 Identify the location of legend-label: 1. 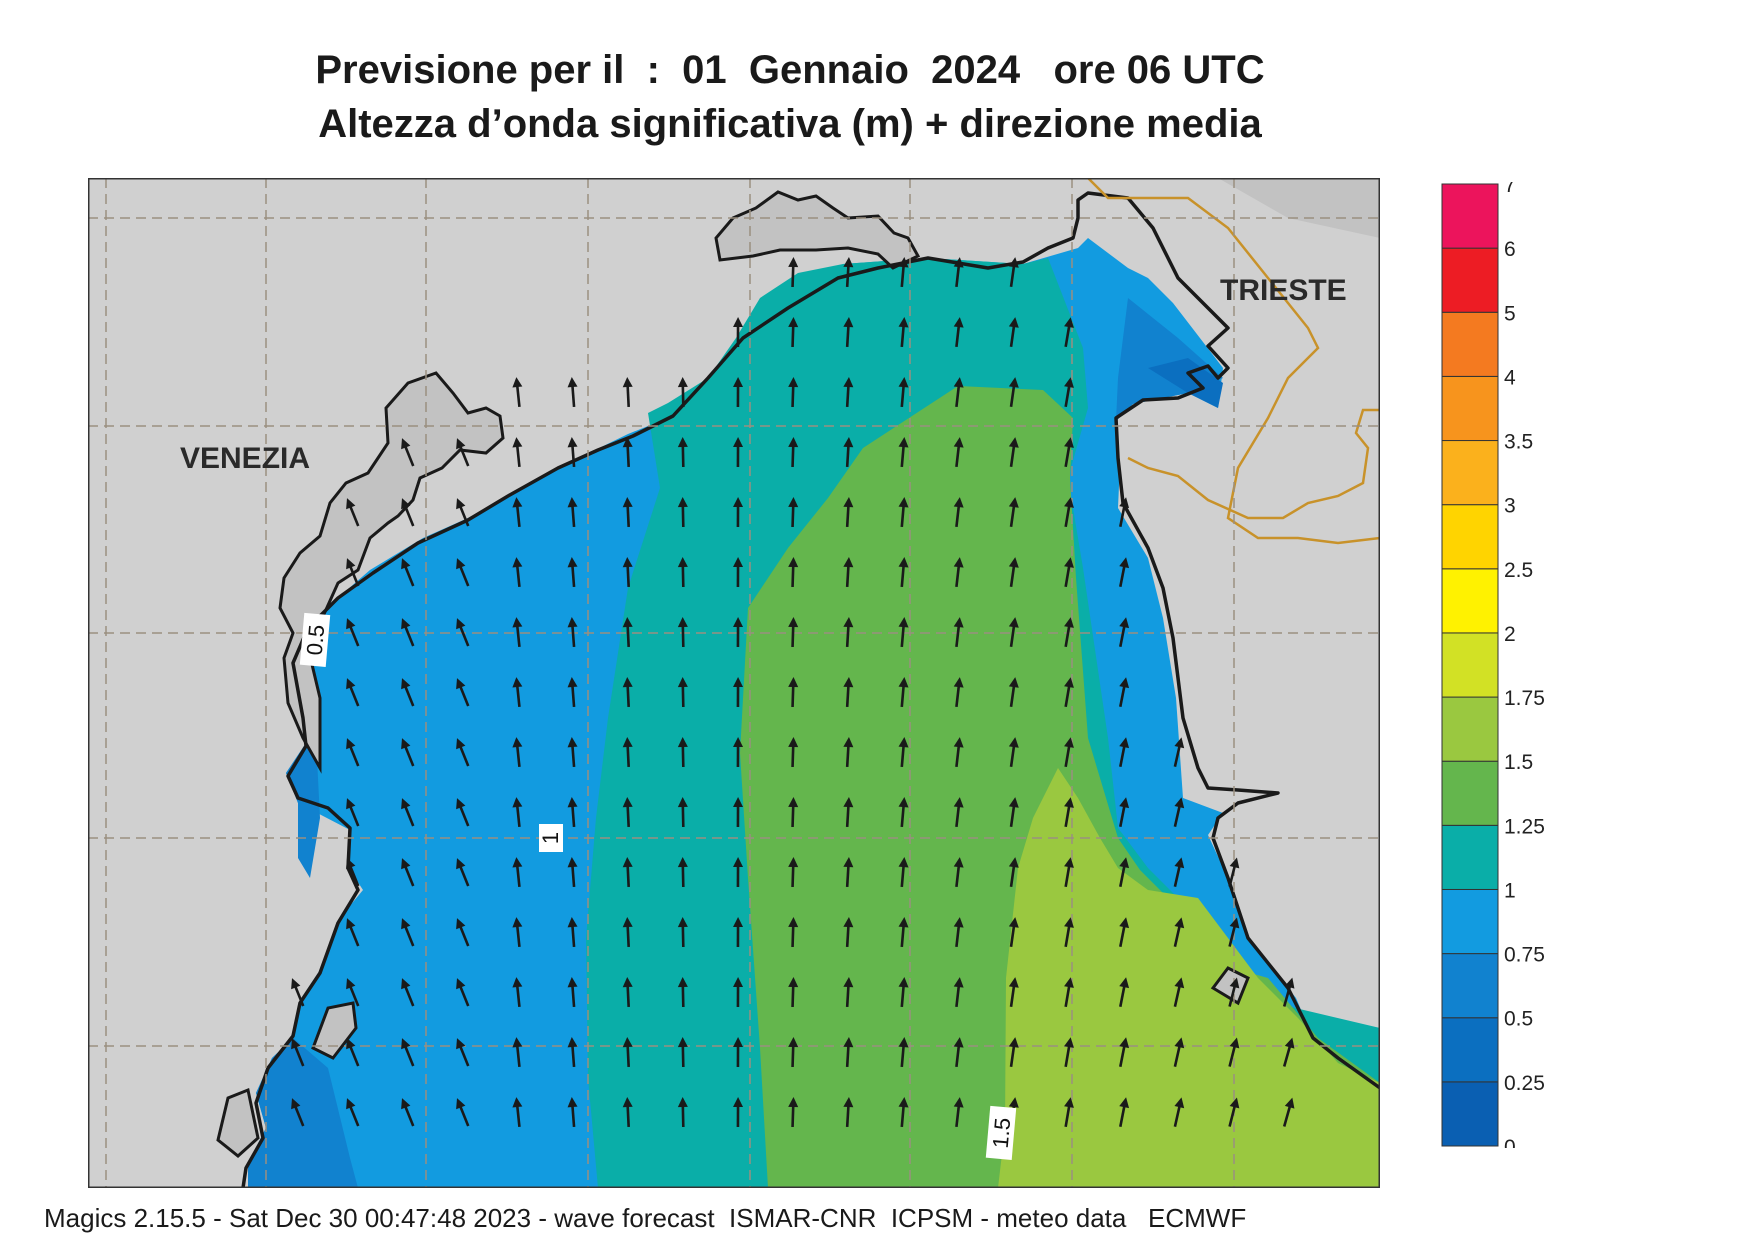
(1510, 890).